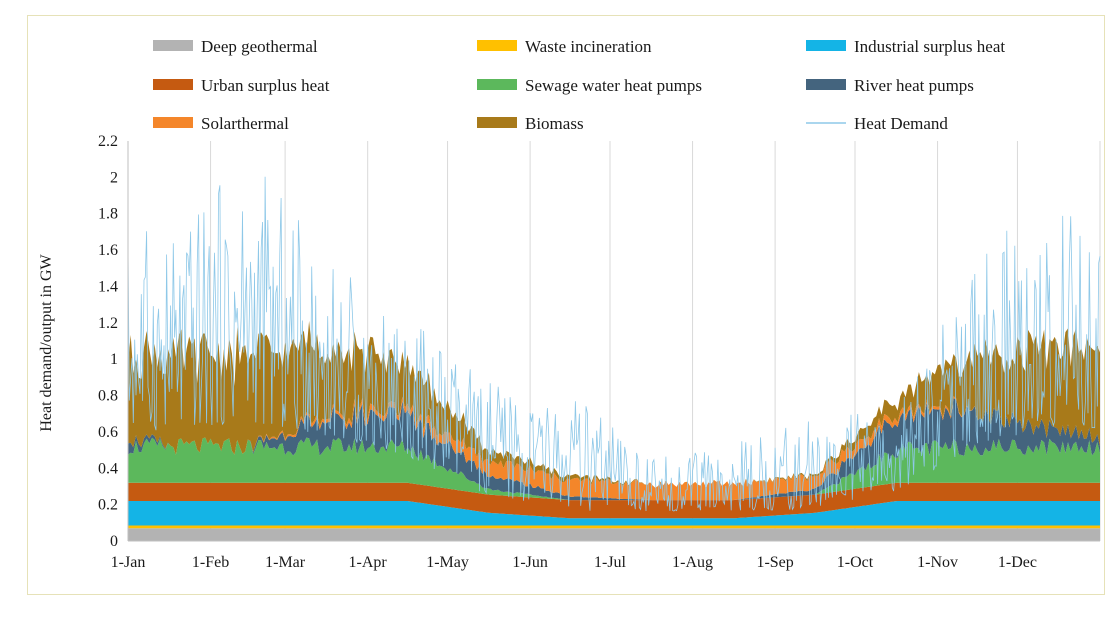 The image size is (1120, 630). Describe the element at coordinates (114, 359) in the screenshot. I see `y-tick-label: 1` at that location.